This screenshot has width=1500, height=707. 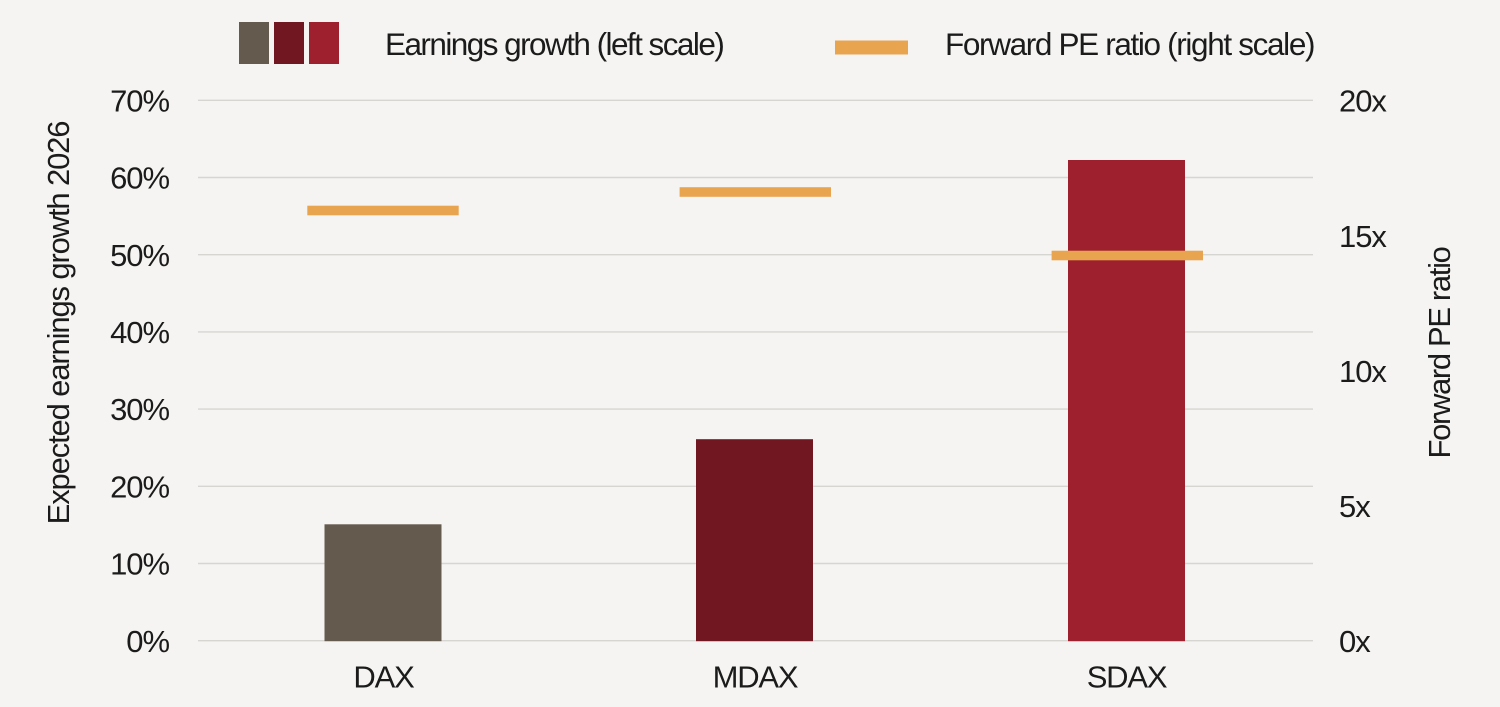 I want to click on svg-text: 40%, so click(x=139, y=332).